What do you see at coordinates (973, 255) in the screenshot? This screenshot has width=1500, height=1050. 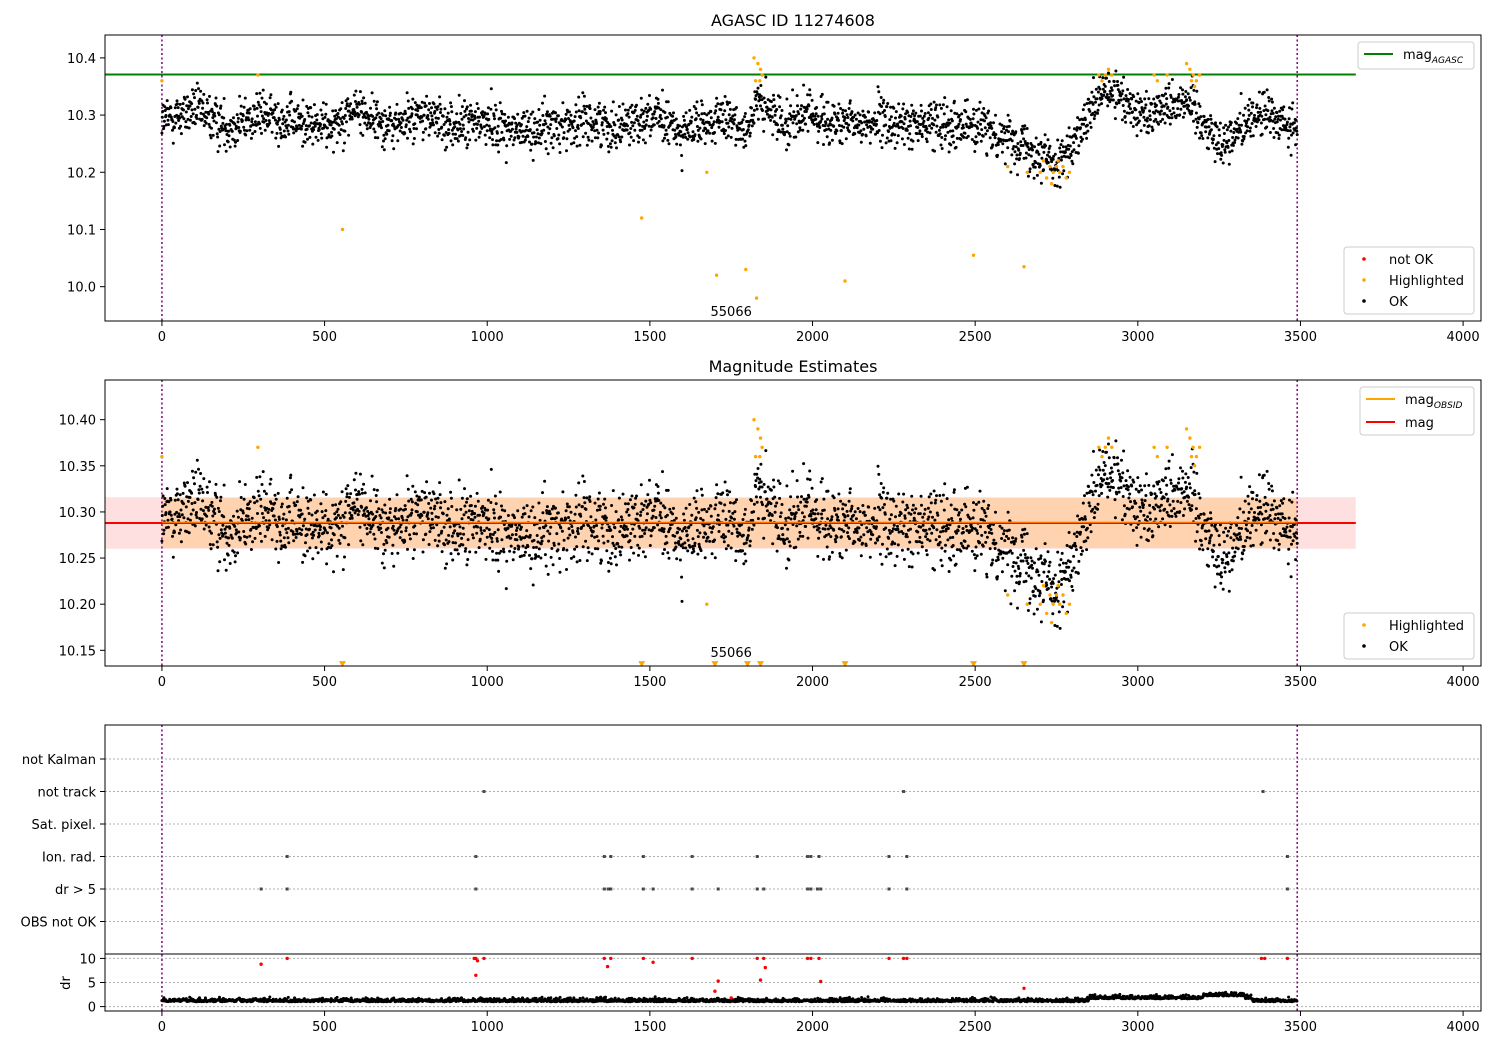 I see `highlighted-point` at bounding box center [973, 255].